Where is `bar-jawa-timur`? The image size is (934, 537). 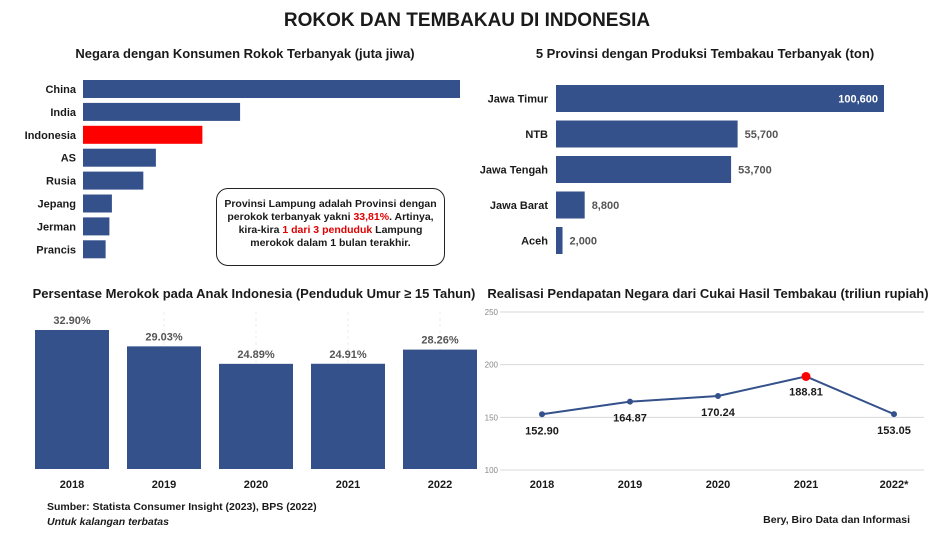 bar-jawa-timur is located at coordinates (720, 98).